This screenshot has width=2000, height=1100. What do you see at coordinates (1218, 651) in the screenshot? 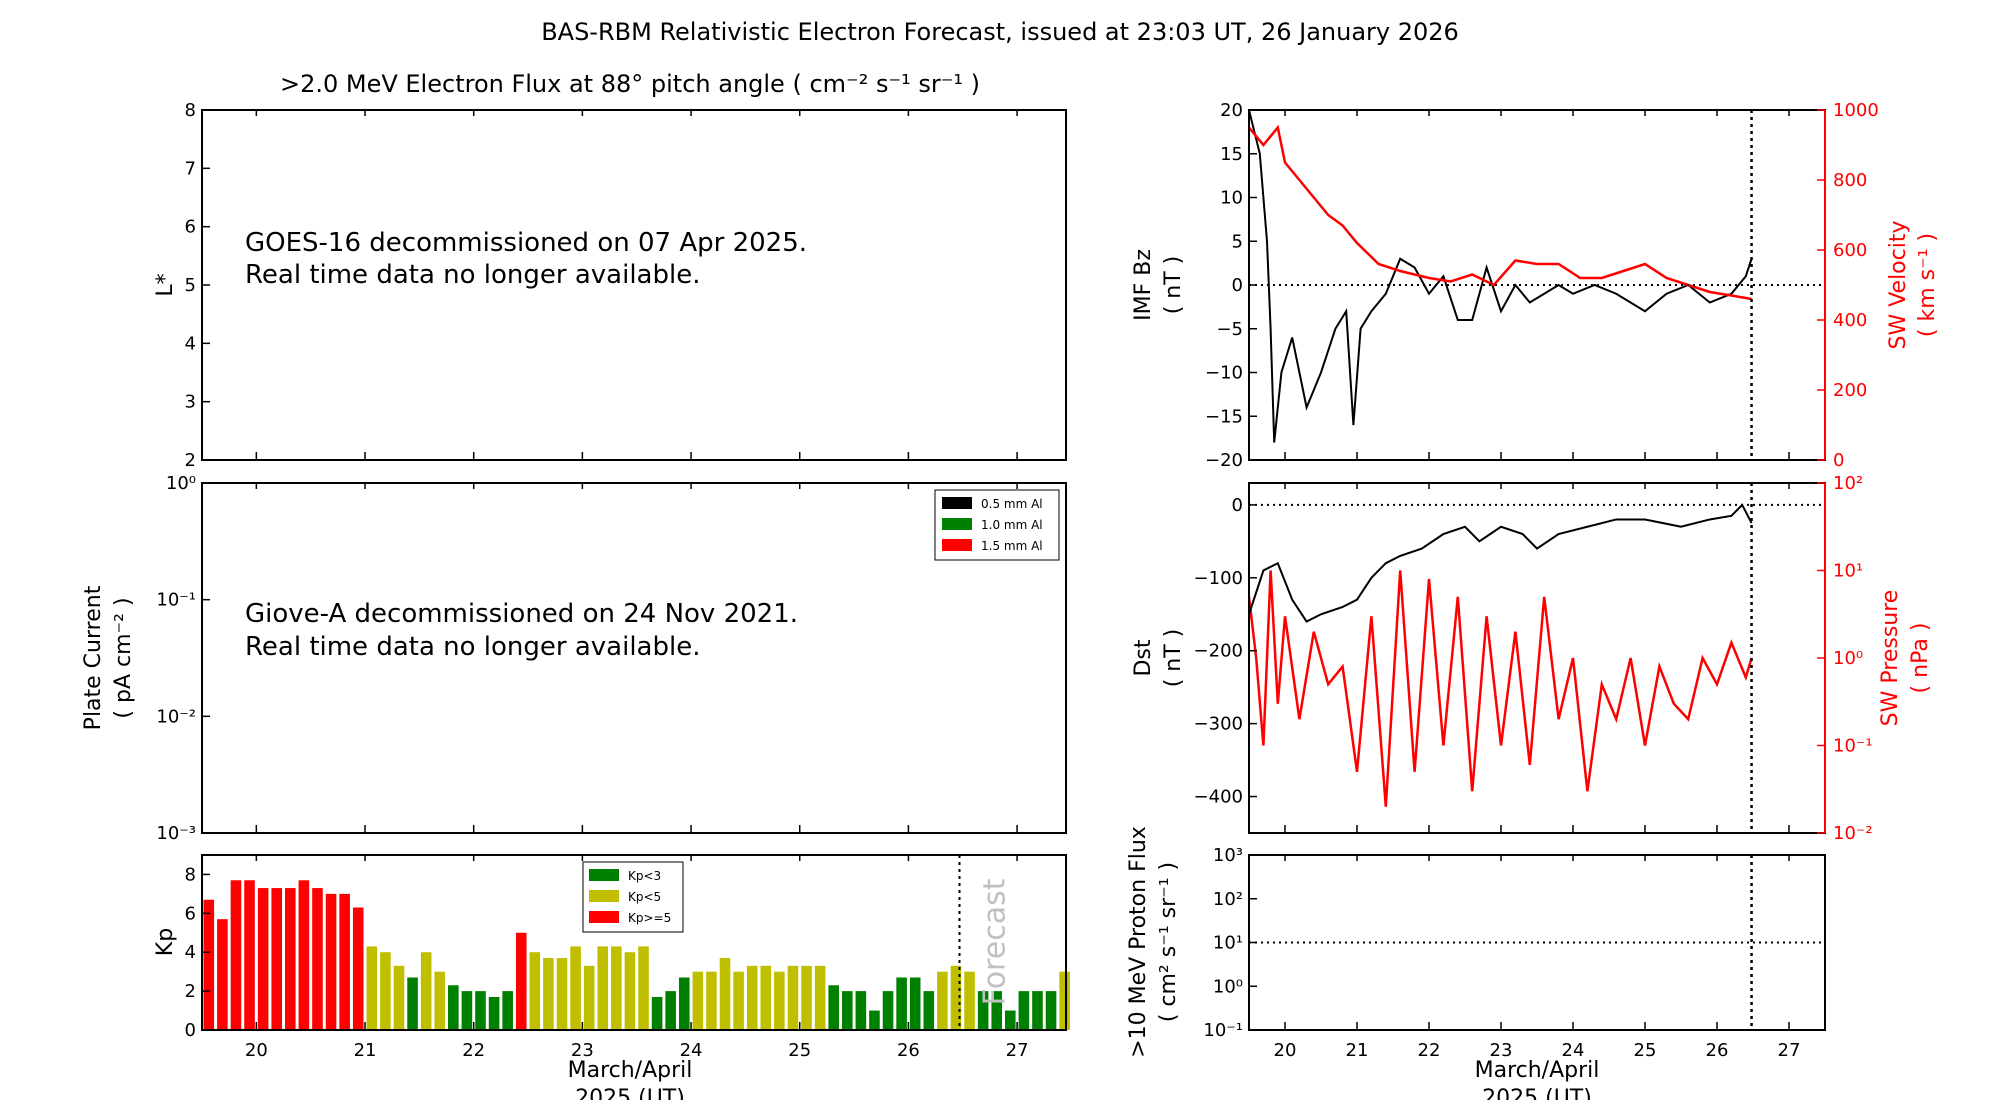
I see `y-tick-label: −200` at bounding box center [1218, 651].